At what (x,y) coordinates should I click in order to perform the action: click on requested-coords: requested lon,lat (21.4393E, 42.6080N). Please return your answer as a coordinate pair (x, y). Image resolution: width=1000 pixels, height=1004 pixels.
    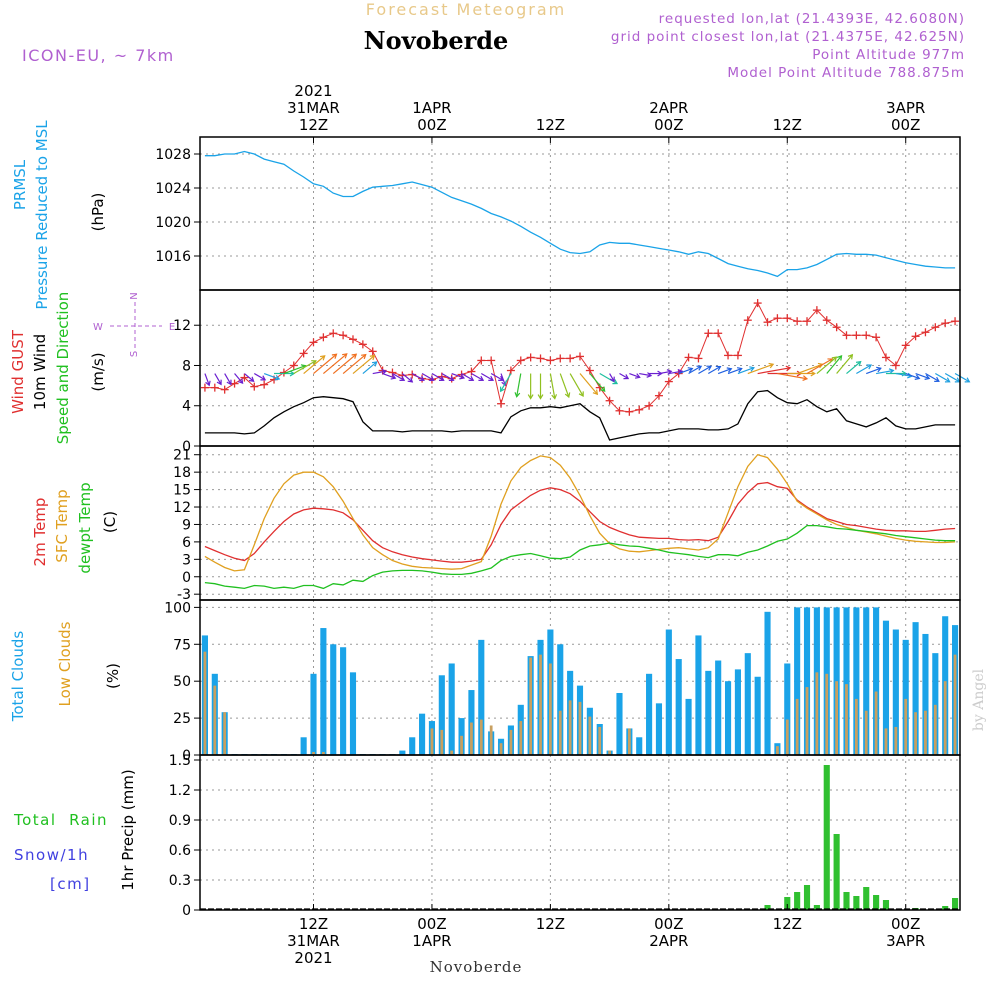
    Looking at the image, I should click on (812, 19).